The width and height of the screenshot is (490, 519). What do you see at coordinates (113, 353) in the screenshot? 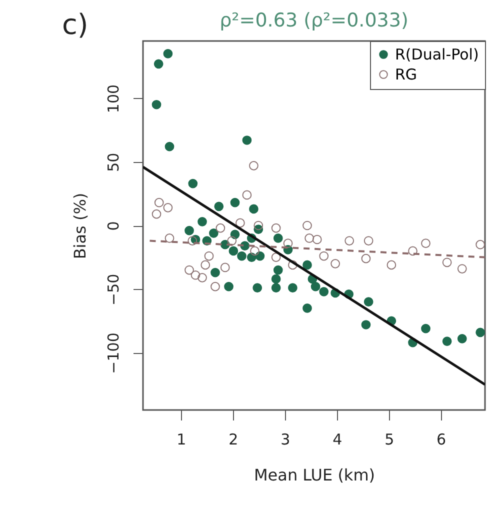
I see `y-tick-label: −100` at bounding box center [113, 353].